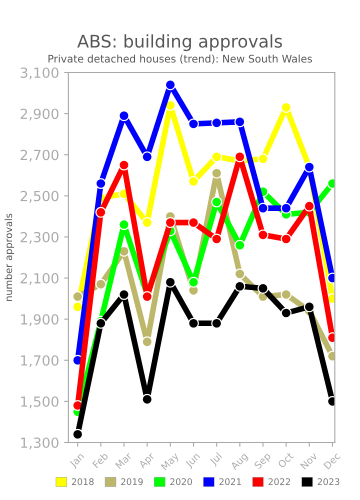 Image resolution: width=360 pixels, height=500 pixels. Describe the element at coordinates (332, 461) in the screenshot. I see `x-tick-label: Dec` at that location.